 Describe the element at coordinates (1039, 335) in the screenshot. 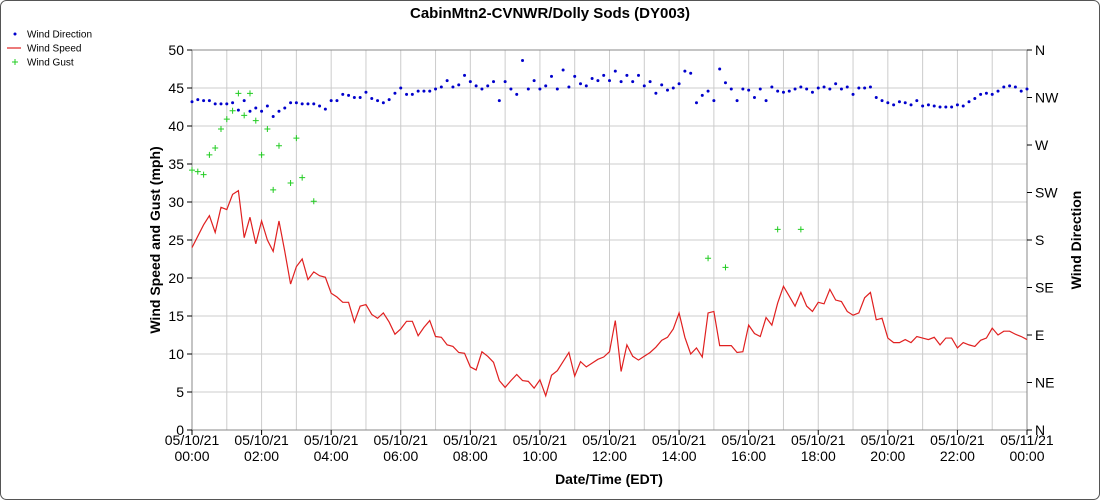

I see `y2-tick-label: E` at that location.